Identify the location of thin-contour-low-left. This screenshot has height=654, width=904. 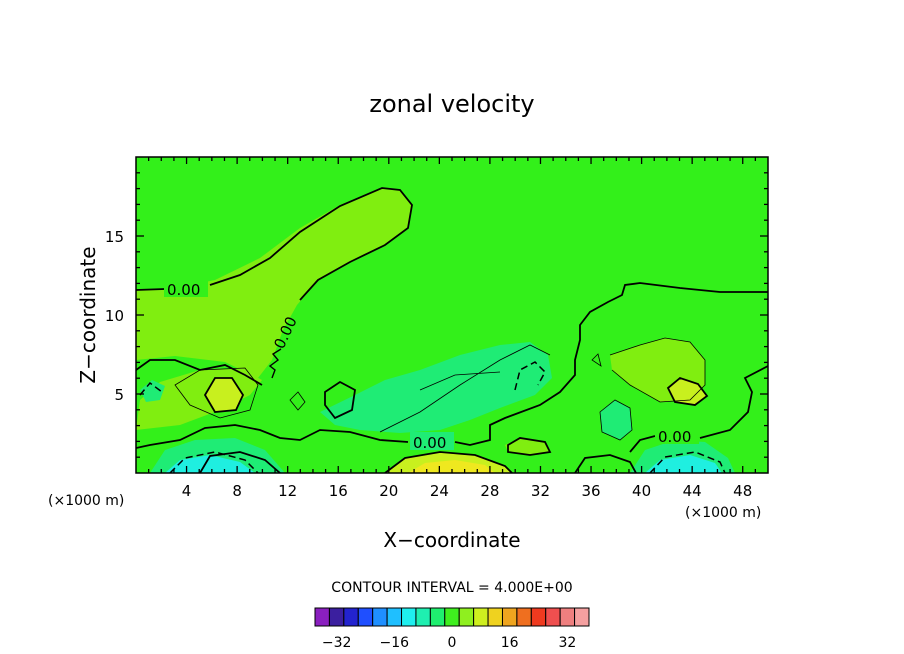
(297, 401).